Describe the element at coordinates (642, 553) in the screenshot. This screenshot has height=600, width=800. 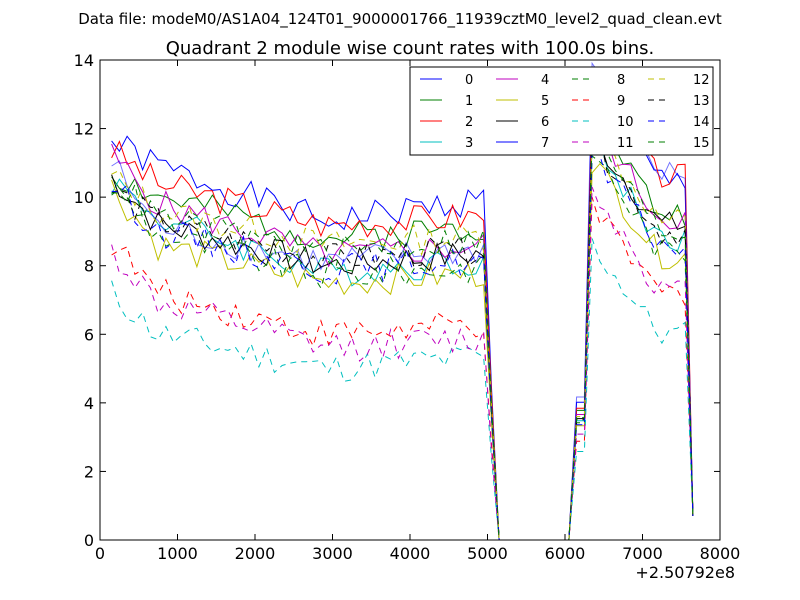
I see `x-tick-label: 7000` at that location.